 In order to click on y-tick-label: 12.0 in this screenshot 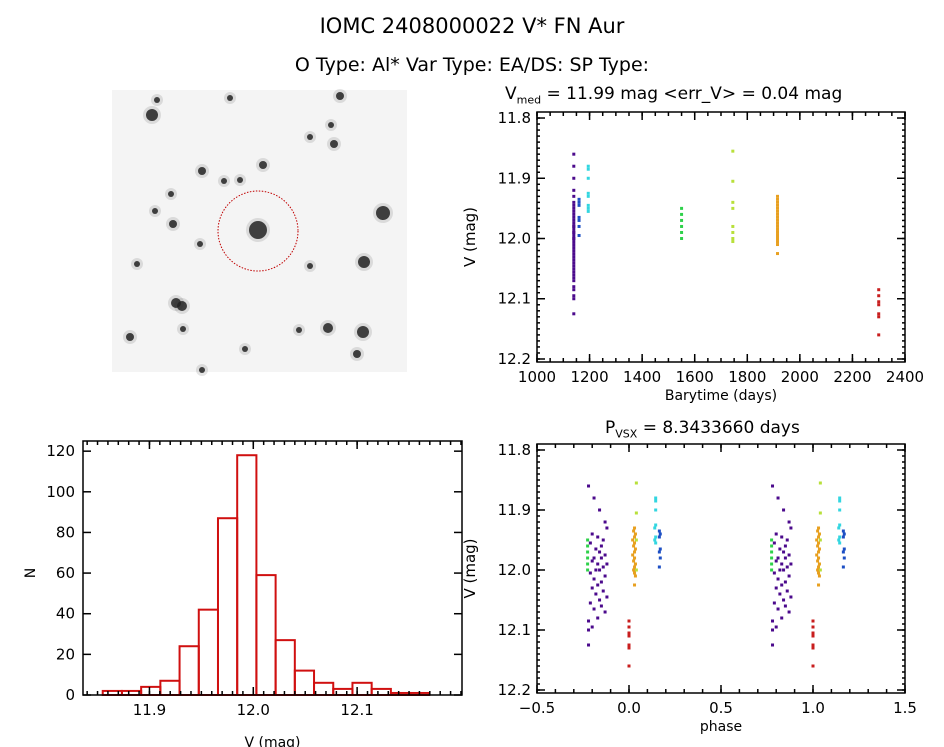, I will do `click(514, 239)`.